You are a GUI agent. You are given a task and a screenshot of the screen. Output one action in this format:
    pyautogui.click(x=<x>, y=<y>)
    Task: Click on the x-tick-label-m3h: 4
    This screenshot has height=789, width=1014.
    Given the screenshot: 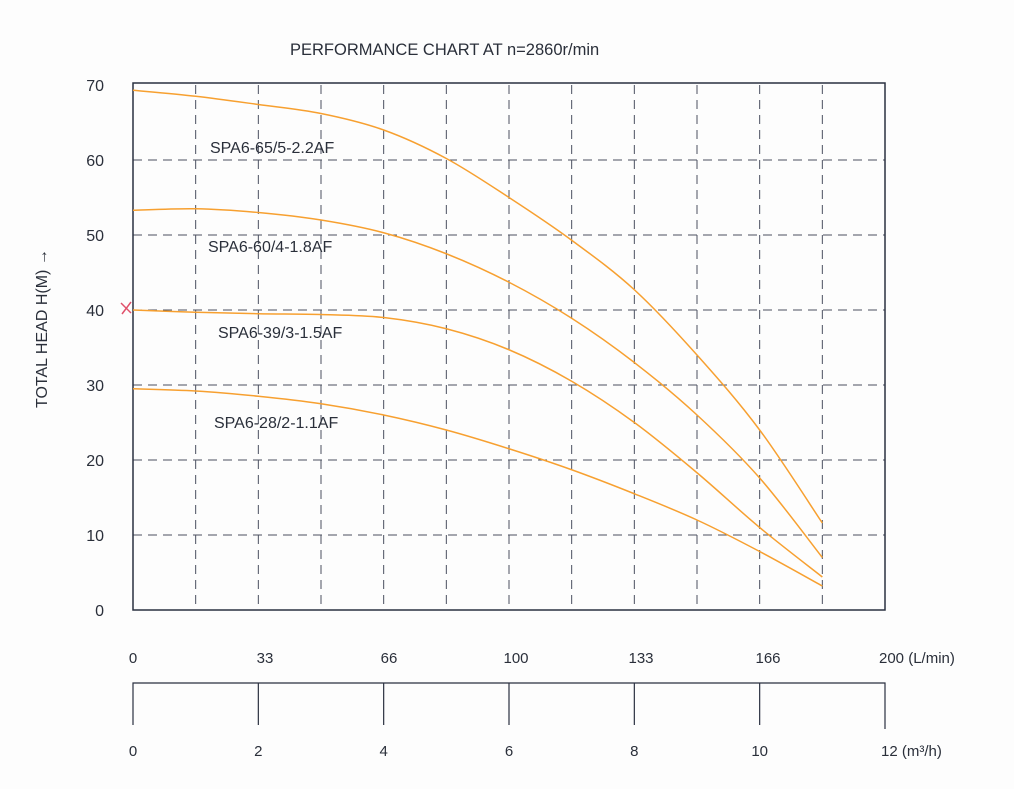 What is the action you would take?
    pyautogui.click(x=383, y=751)
    